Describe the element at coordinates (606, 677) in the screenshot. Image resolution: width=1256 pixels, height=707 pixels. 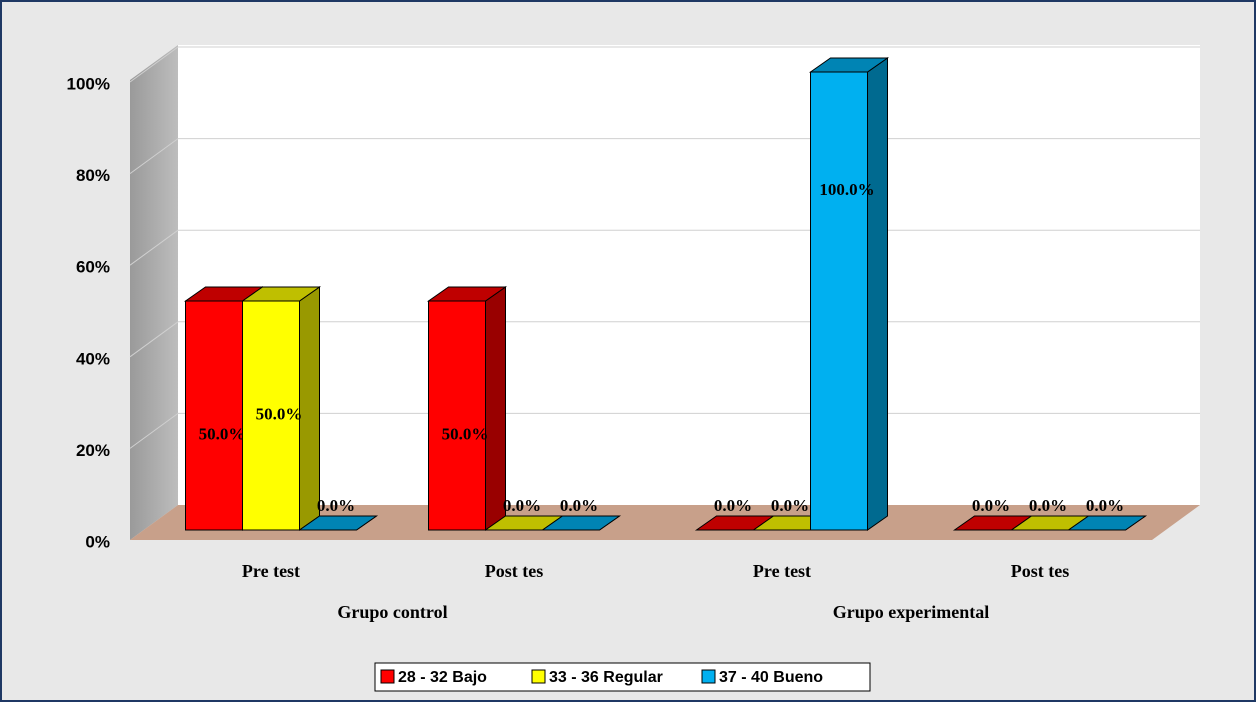
I see `legend-label: 33 - 36 Regular` at that location.